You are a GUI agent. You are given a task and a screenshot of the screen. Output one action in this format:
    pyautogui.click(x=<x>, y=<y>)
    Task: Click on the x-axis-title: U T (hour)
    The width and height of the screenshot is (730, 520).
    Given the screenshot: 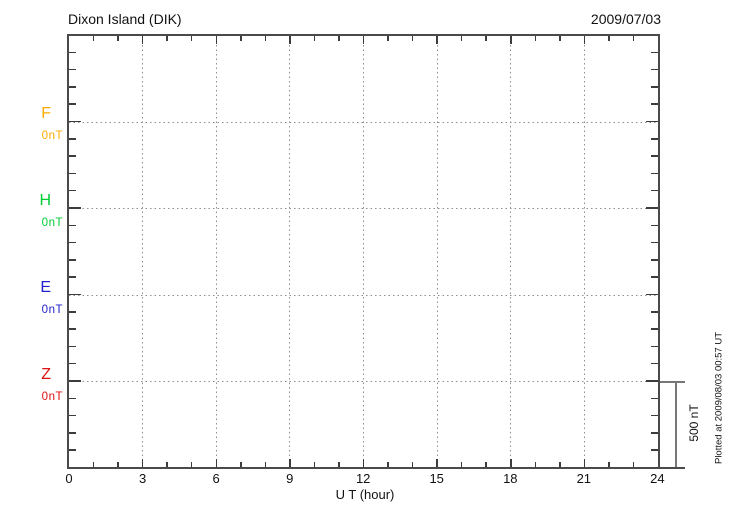 What is the action you would take?
    pyautogui.click(x=365, y=494)
    